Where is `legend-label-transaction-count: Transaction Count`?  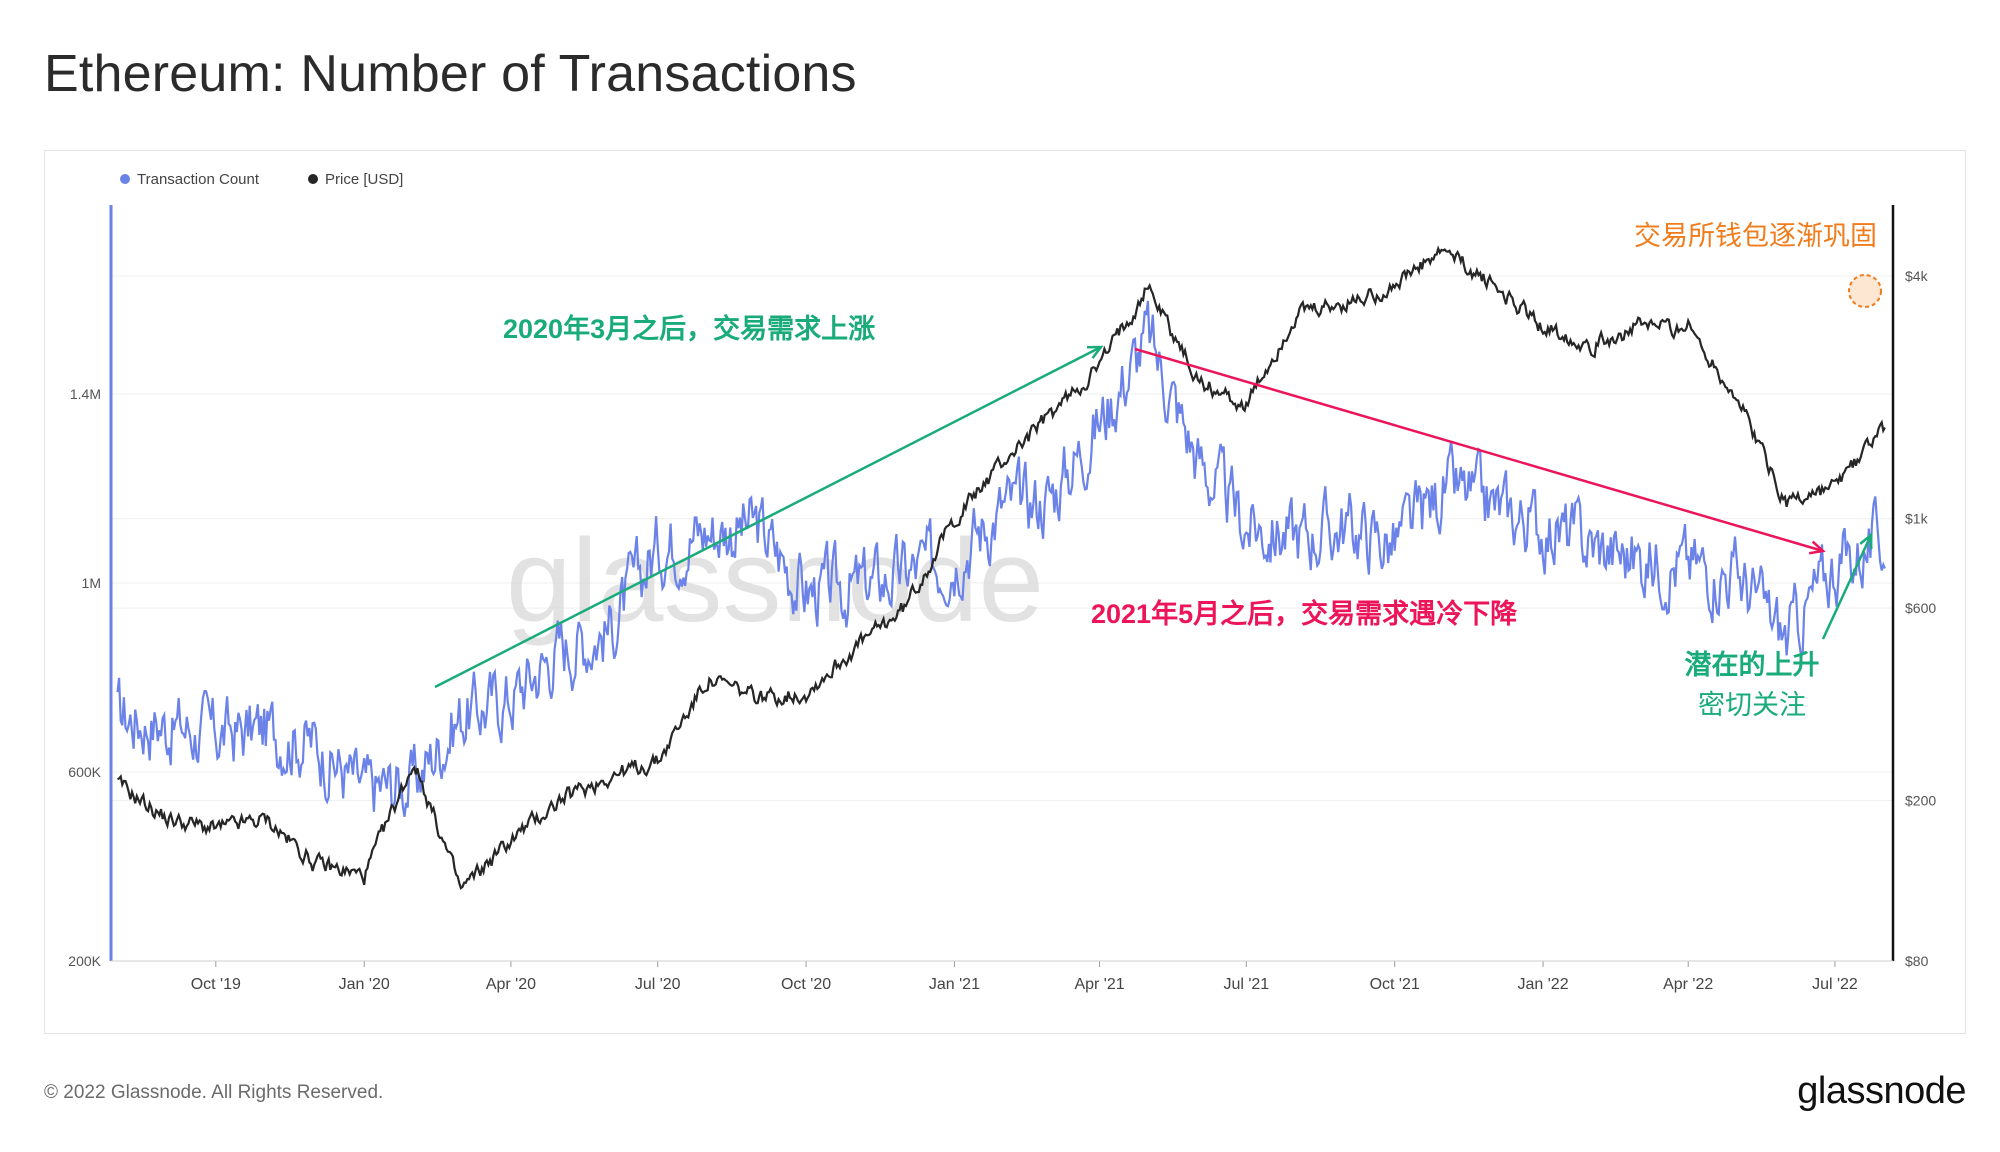 legend-label-transaction-count: Transaction Count is located at coordinates (198, 179).